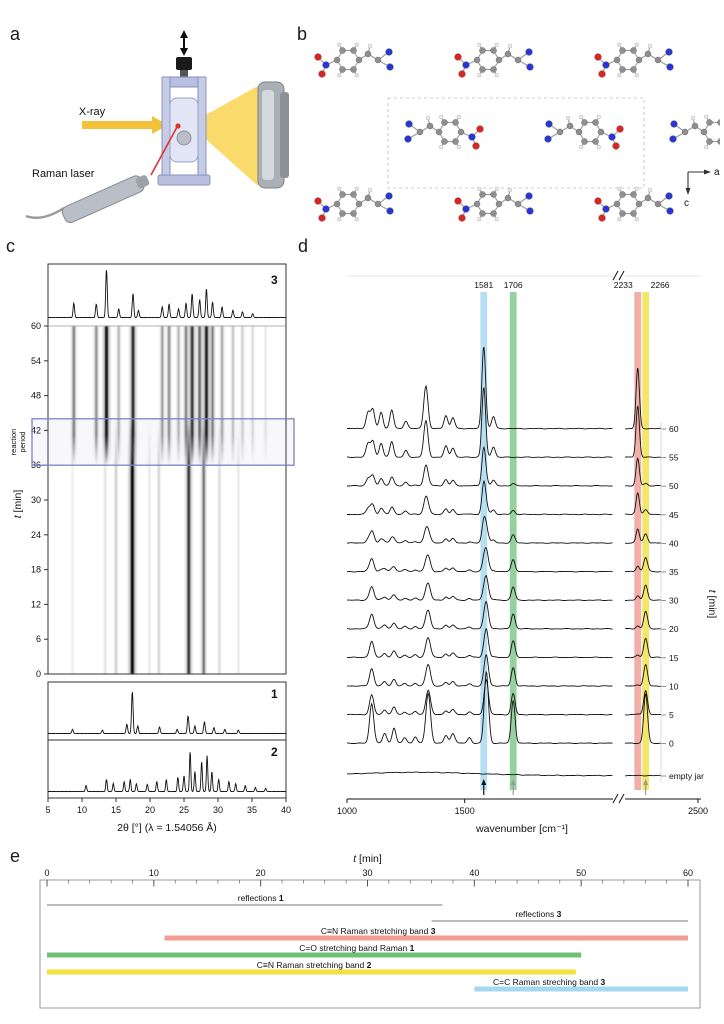 The height and width of the screenshot is (1024, 724). Describe the element at coordinates (46, 873) in the screenshot. I see `svg-text: 0` at that location.